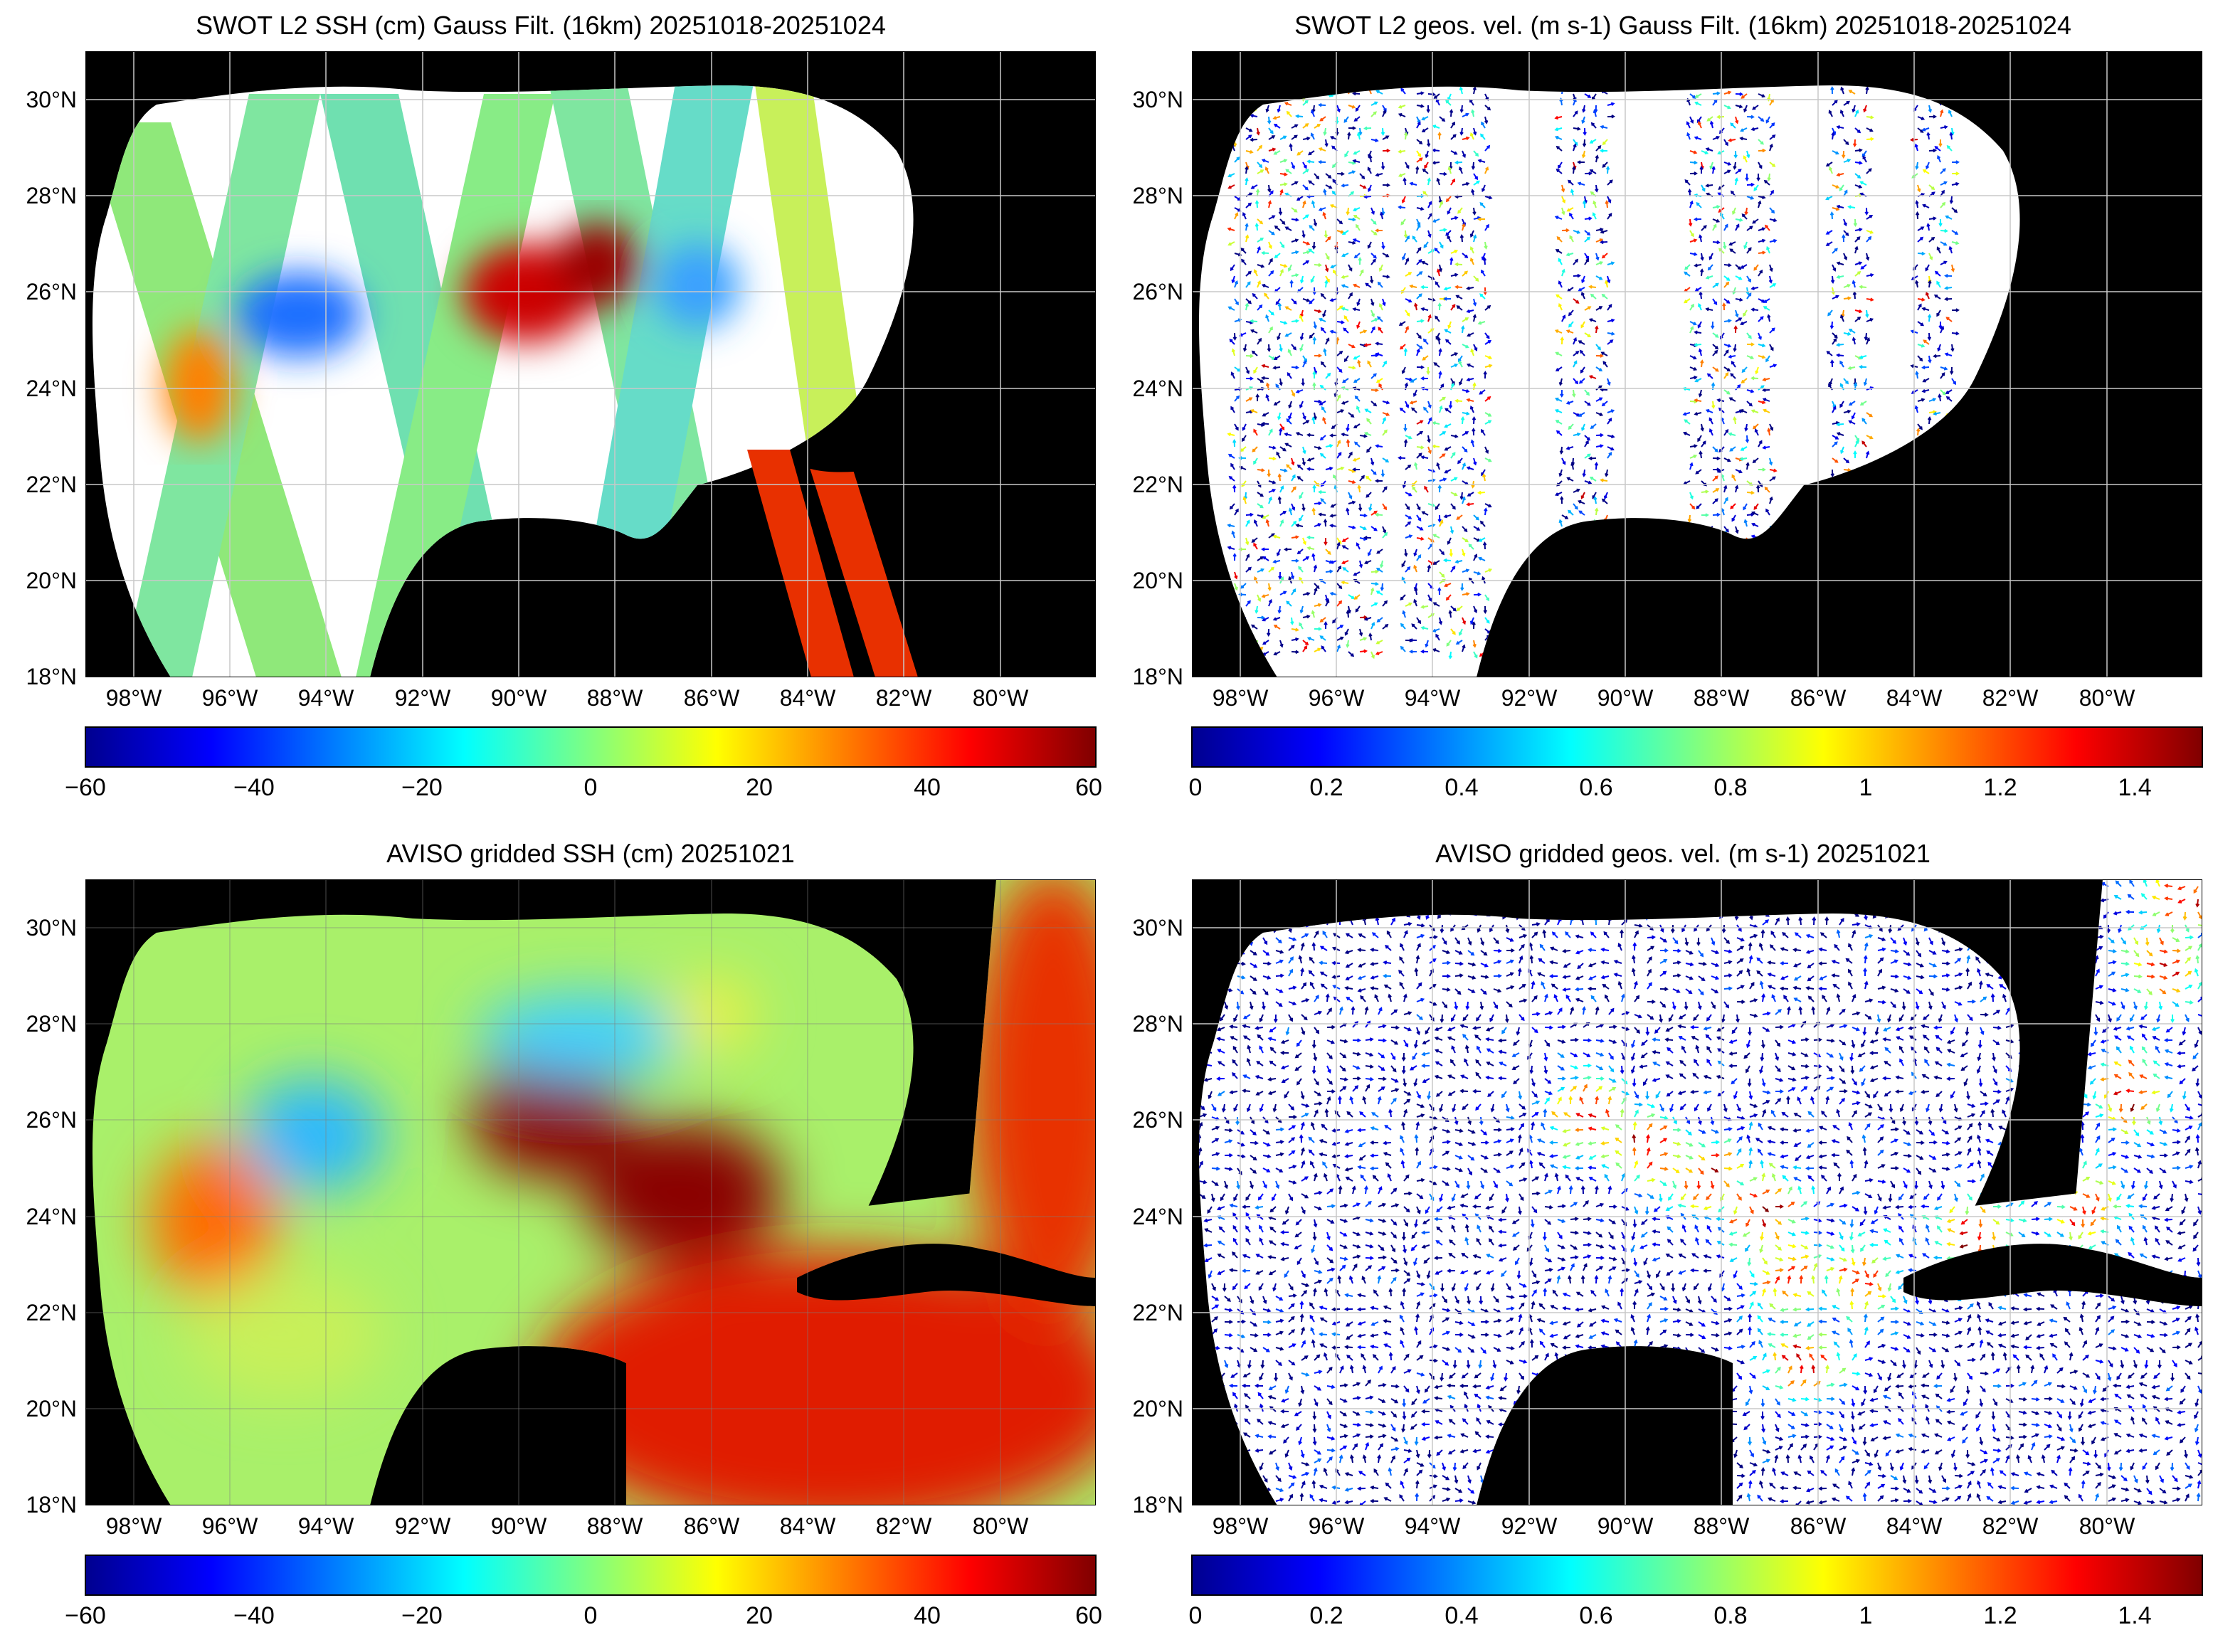  I want to click on lon-tick: 82°W, so click(904, 698).